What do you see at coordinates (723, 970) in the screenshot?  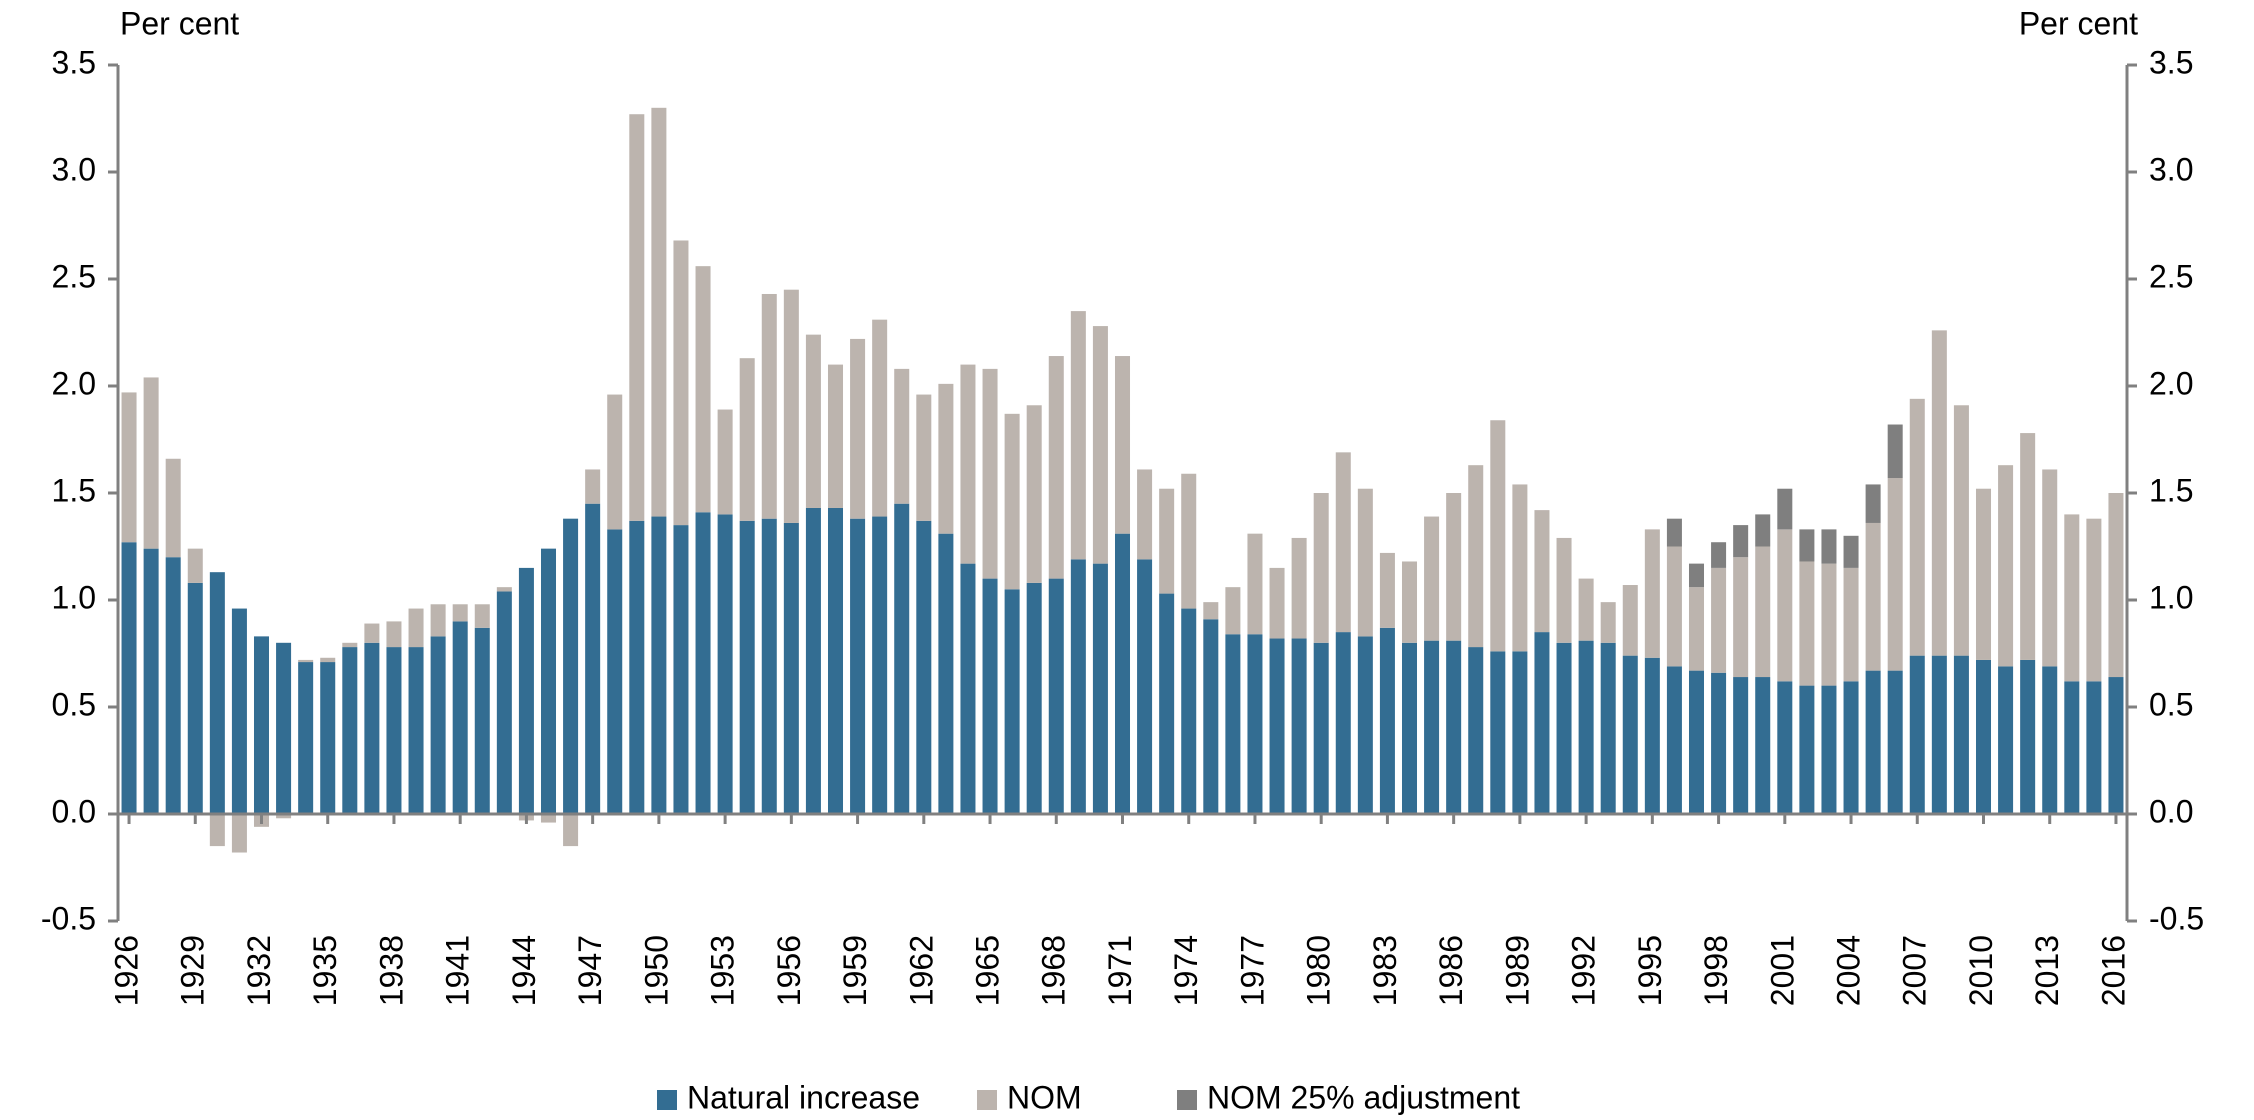 I see `x-tick-label: 1953` at bounding box center [723, 970].